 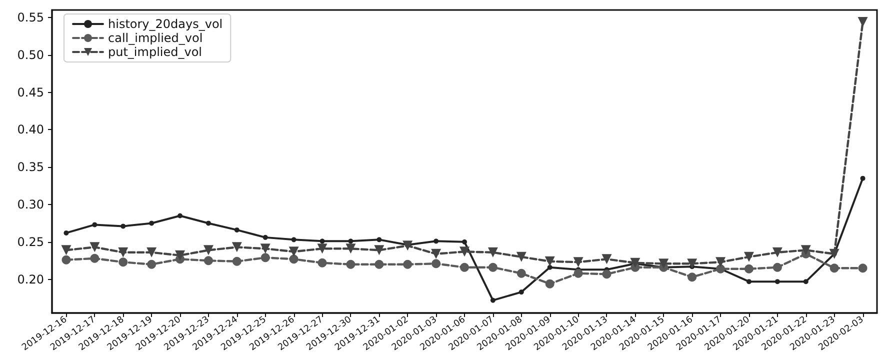 What do you see at coordinates (30, 241) in the screenshot?
I see `y-tick-label: 0.25` at bounding box center [30, 241].